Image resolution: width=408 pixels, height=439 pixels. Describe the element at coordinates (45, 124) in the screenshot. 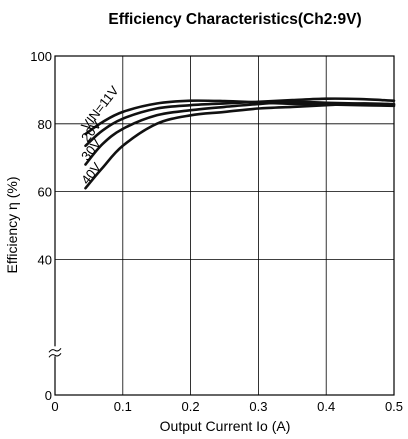

I see `y-tick-label: 80` at that location.